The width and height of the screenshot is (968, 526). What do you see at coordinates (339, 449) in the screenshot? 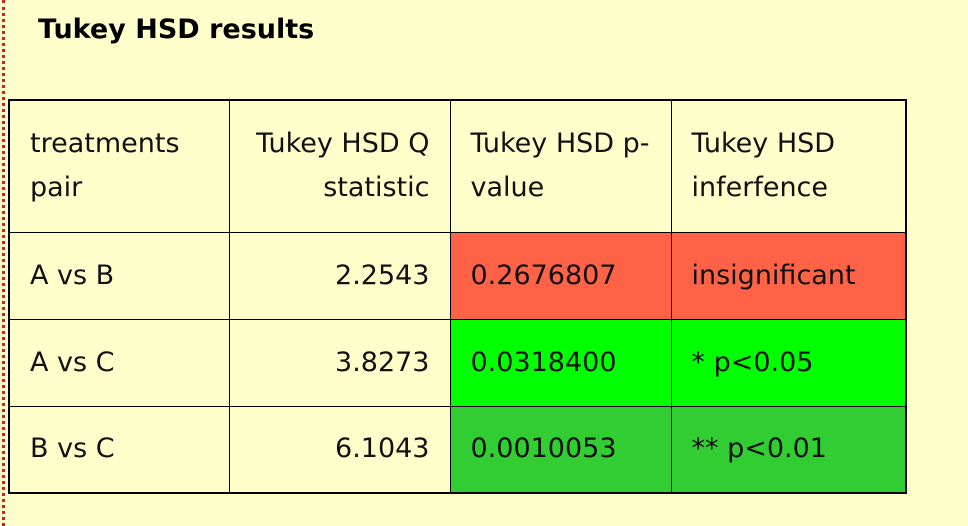
I see `table-cell: 6.1043` at bounding box center [339, 449].